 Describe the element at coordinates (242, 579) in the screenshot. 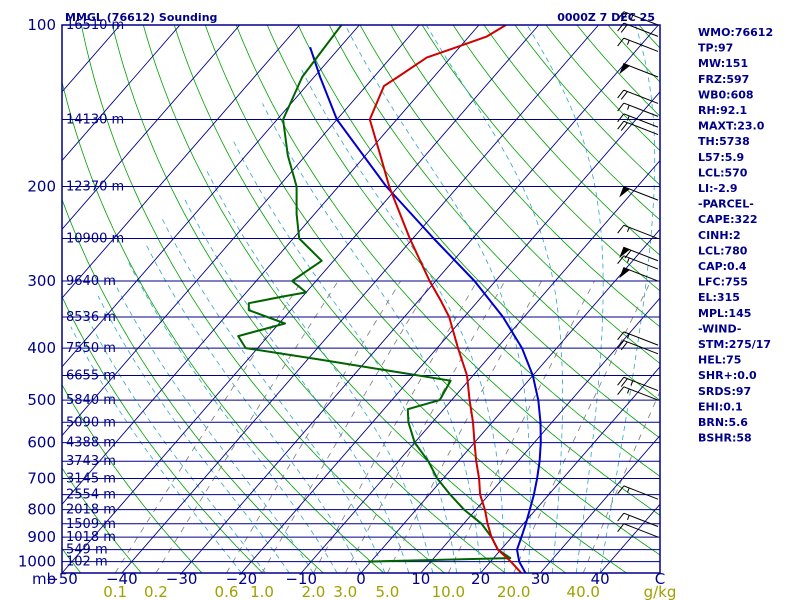

I see `temperature-tick-label: −20` at that location.